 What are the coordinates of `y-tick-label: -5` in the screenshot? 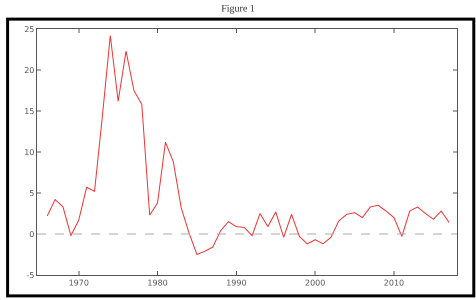 It's located at (30, 275).